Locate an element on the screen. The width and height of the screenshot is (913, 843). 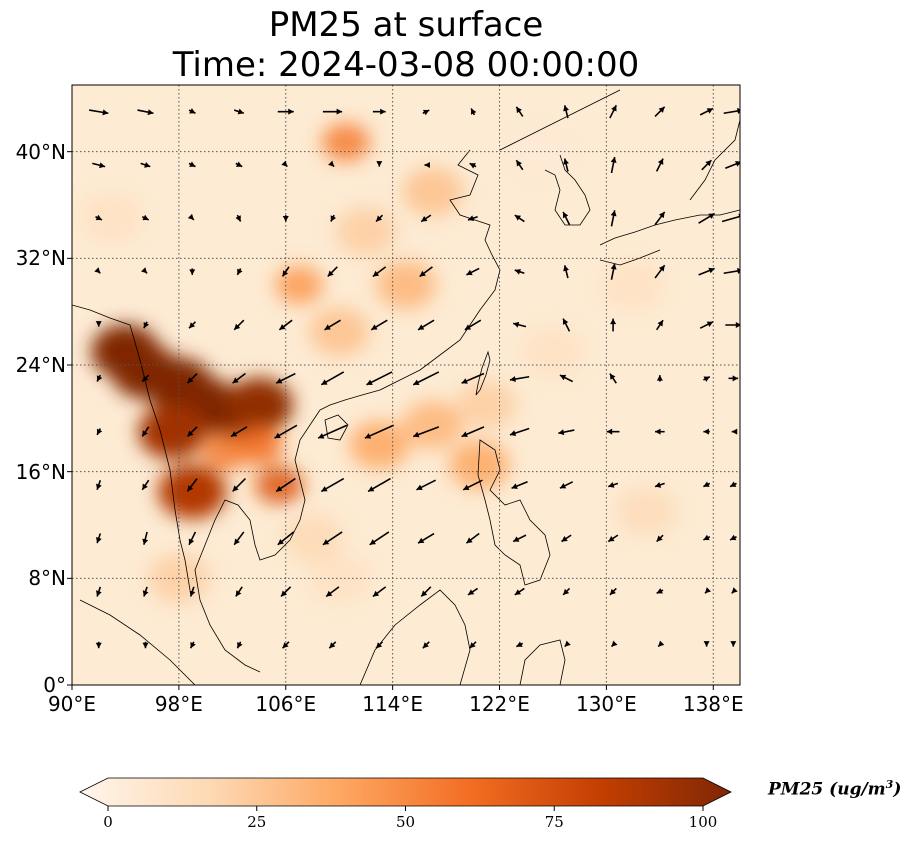
longitude-label: 122°E is located at coordinates (499, 704).